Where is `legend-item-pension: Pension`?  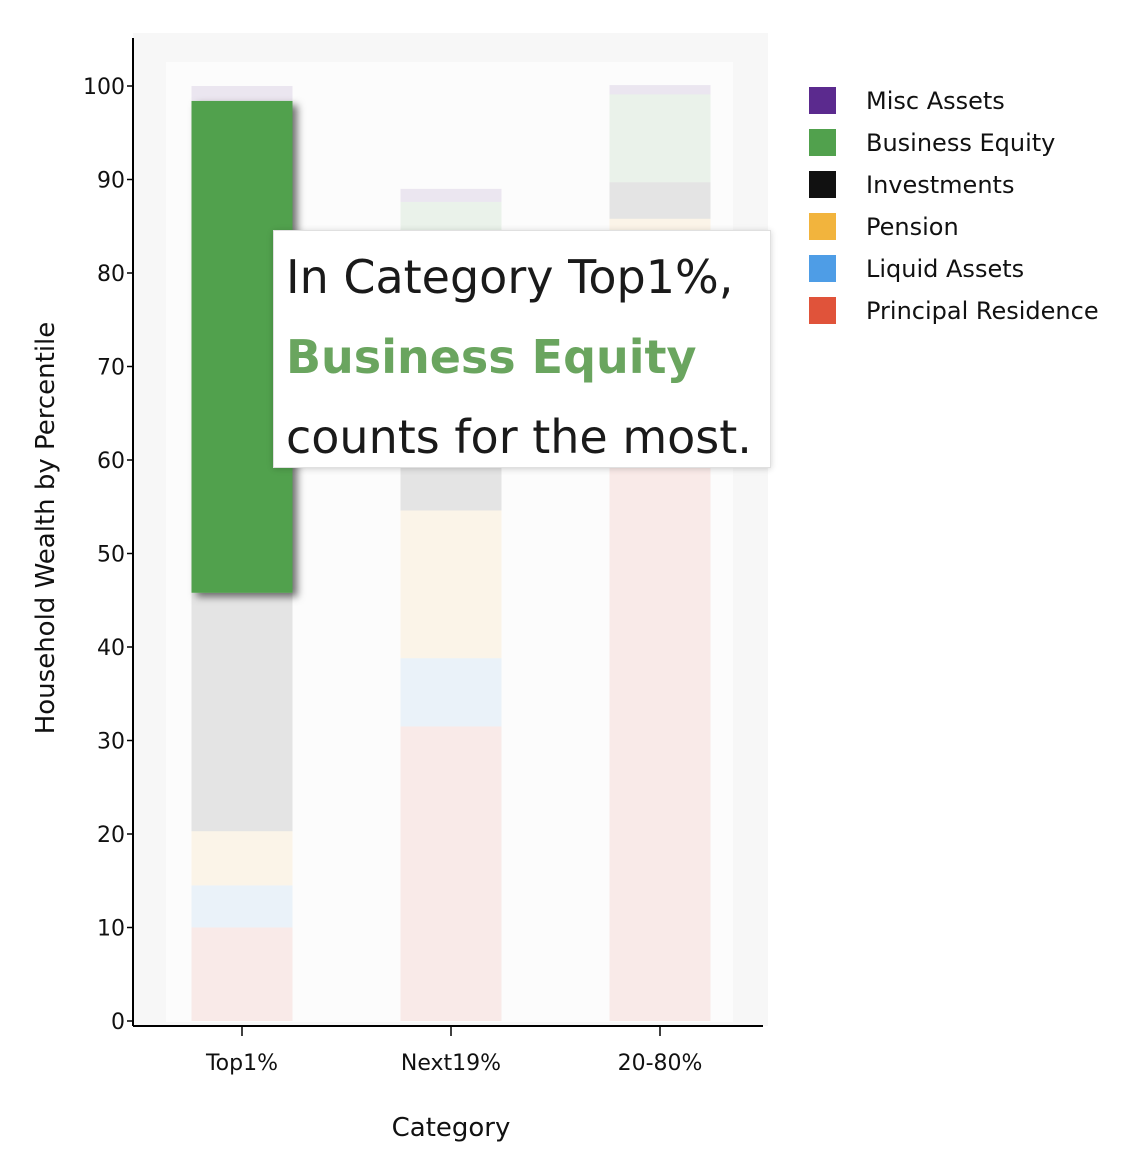
legend-item-pension: Pension is located at coordinates (884, 227).